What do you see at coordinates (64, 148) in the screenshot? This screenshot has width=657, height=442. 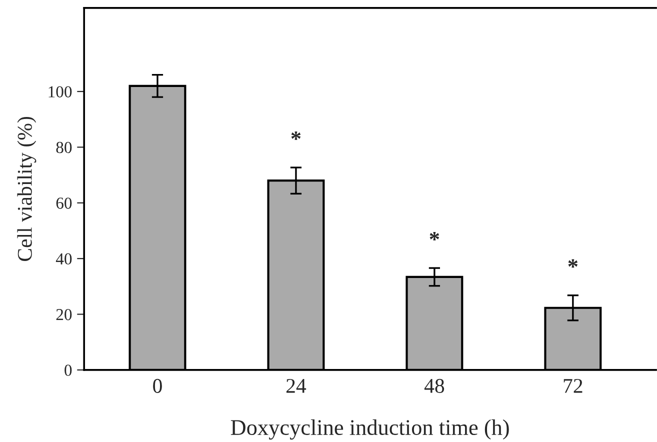 I see `y-tick-label: 80` at bounding box center [64, 148].